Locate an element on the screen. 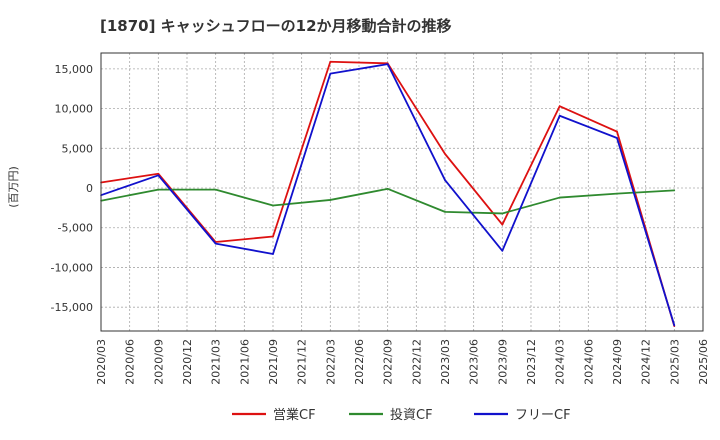 The width and height of the screenshot is (720, 440). x-tick-label: 2020/12 is located at coordinates (187, 362).